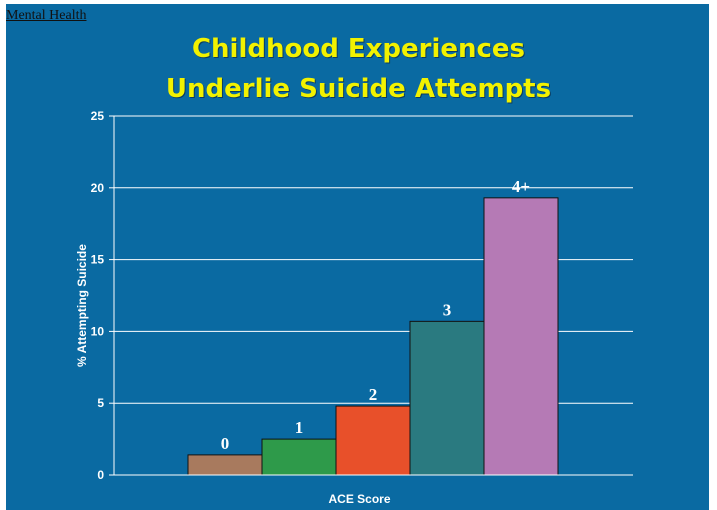  What do you see at coordinates (98, 260) in the screenshot?
I see `y-tick-label-15: 15` at bounding box center [98, 260].